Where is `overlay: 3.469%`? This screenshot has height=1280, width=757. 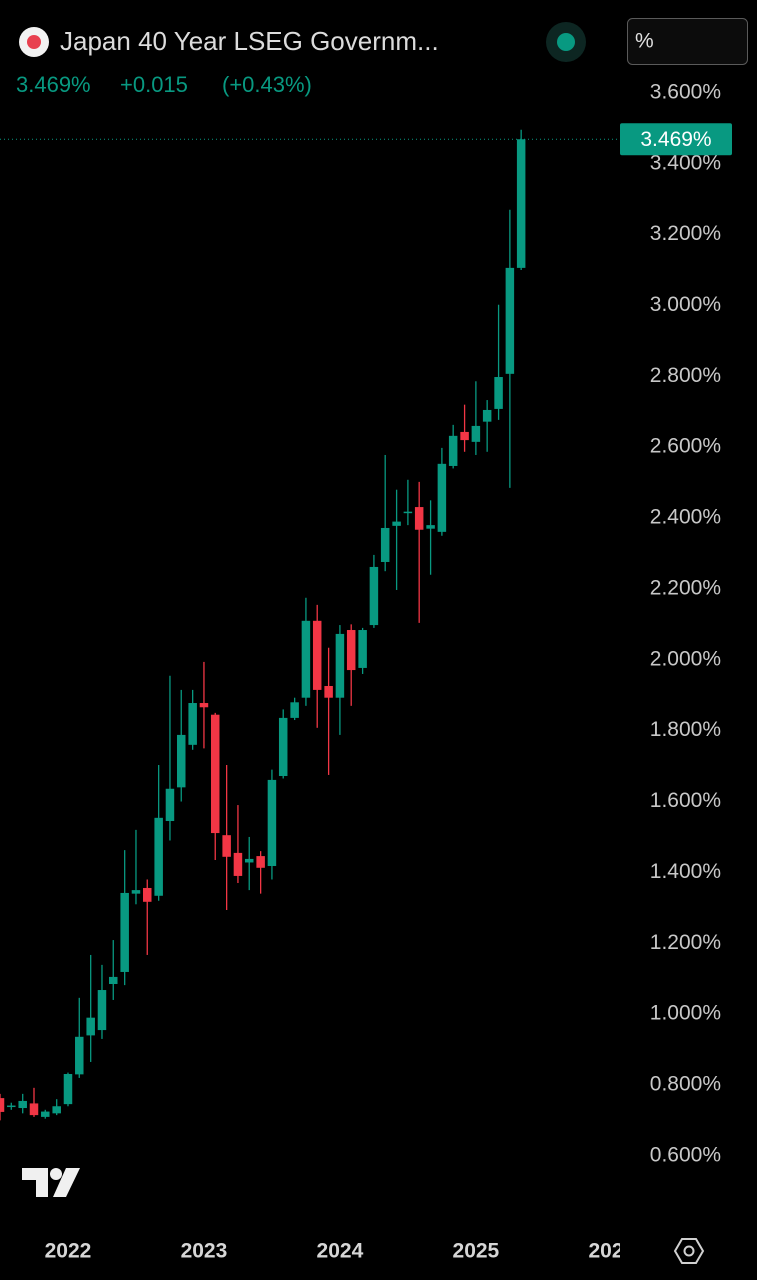 overlay: 3.469% is located at coordinates (366, 139).